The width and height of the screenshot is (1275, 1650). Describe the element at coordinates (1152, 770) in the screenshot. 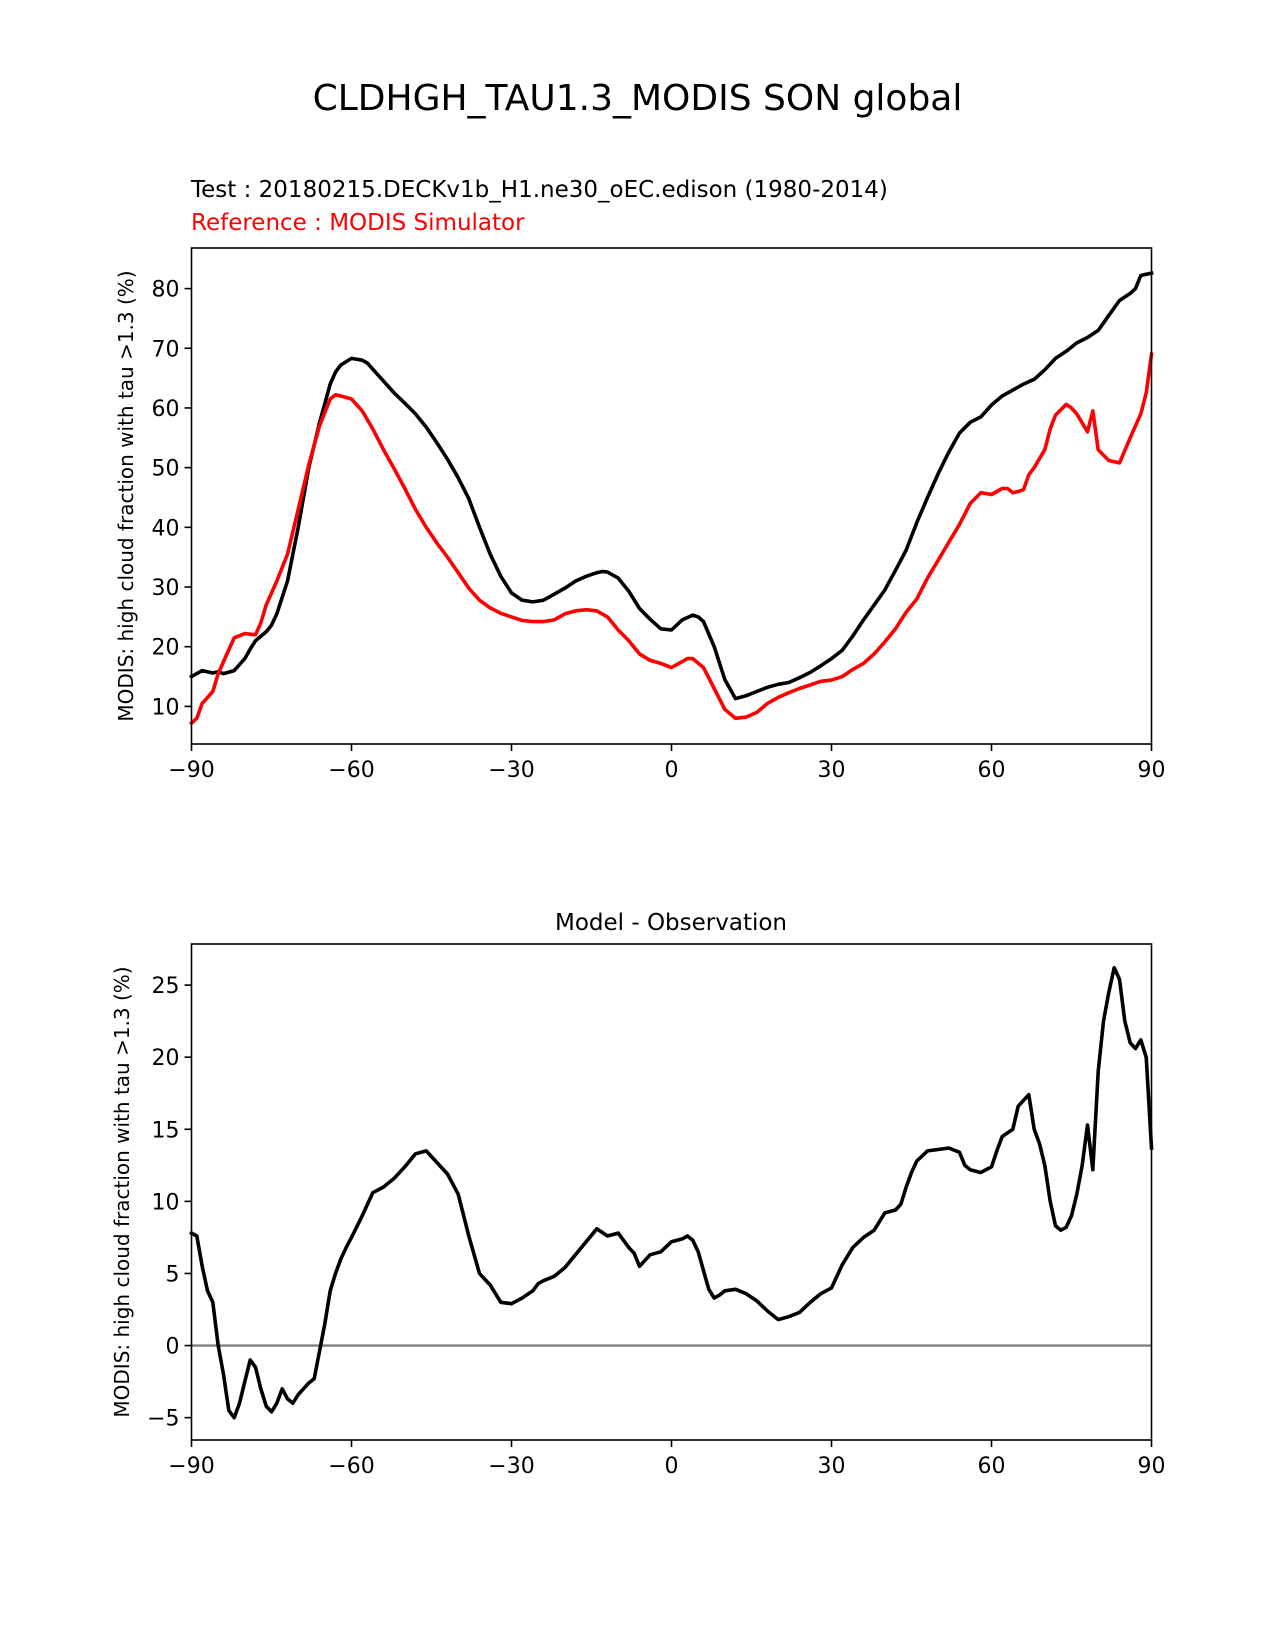

I see `top-x-tick-label: 90` at that location.